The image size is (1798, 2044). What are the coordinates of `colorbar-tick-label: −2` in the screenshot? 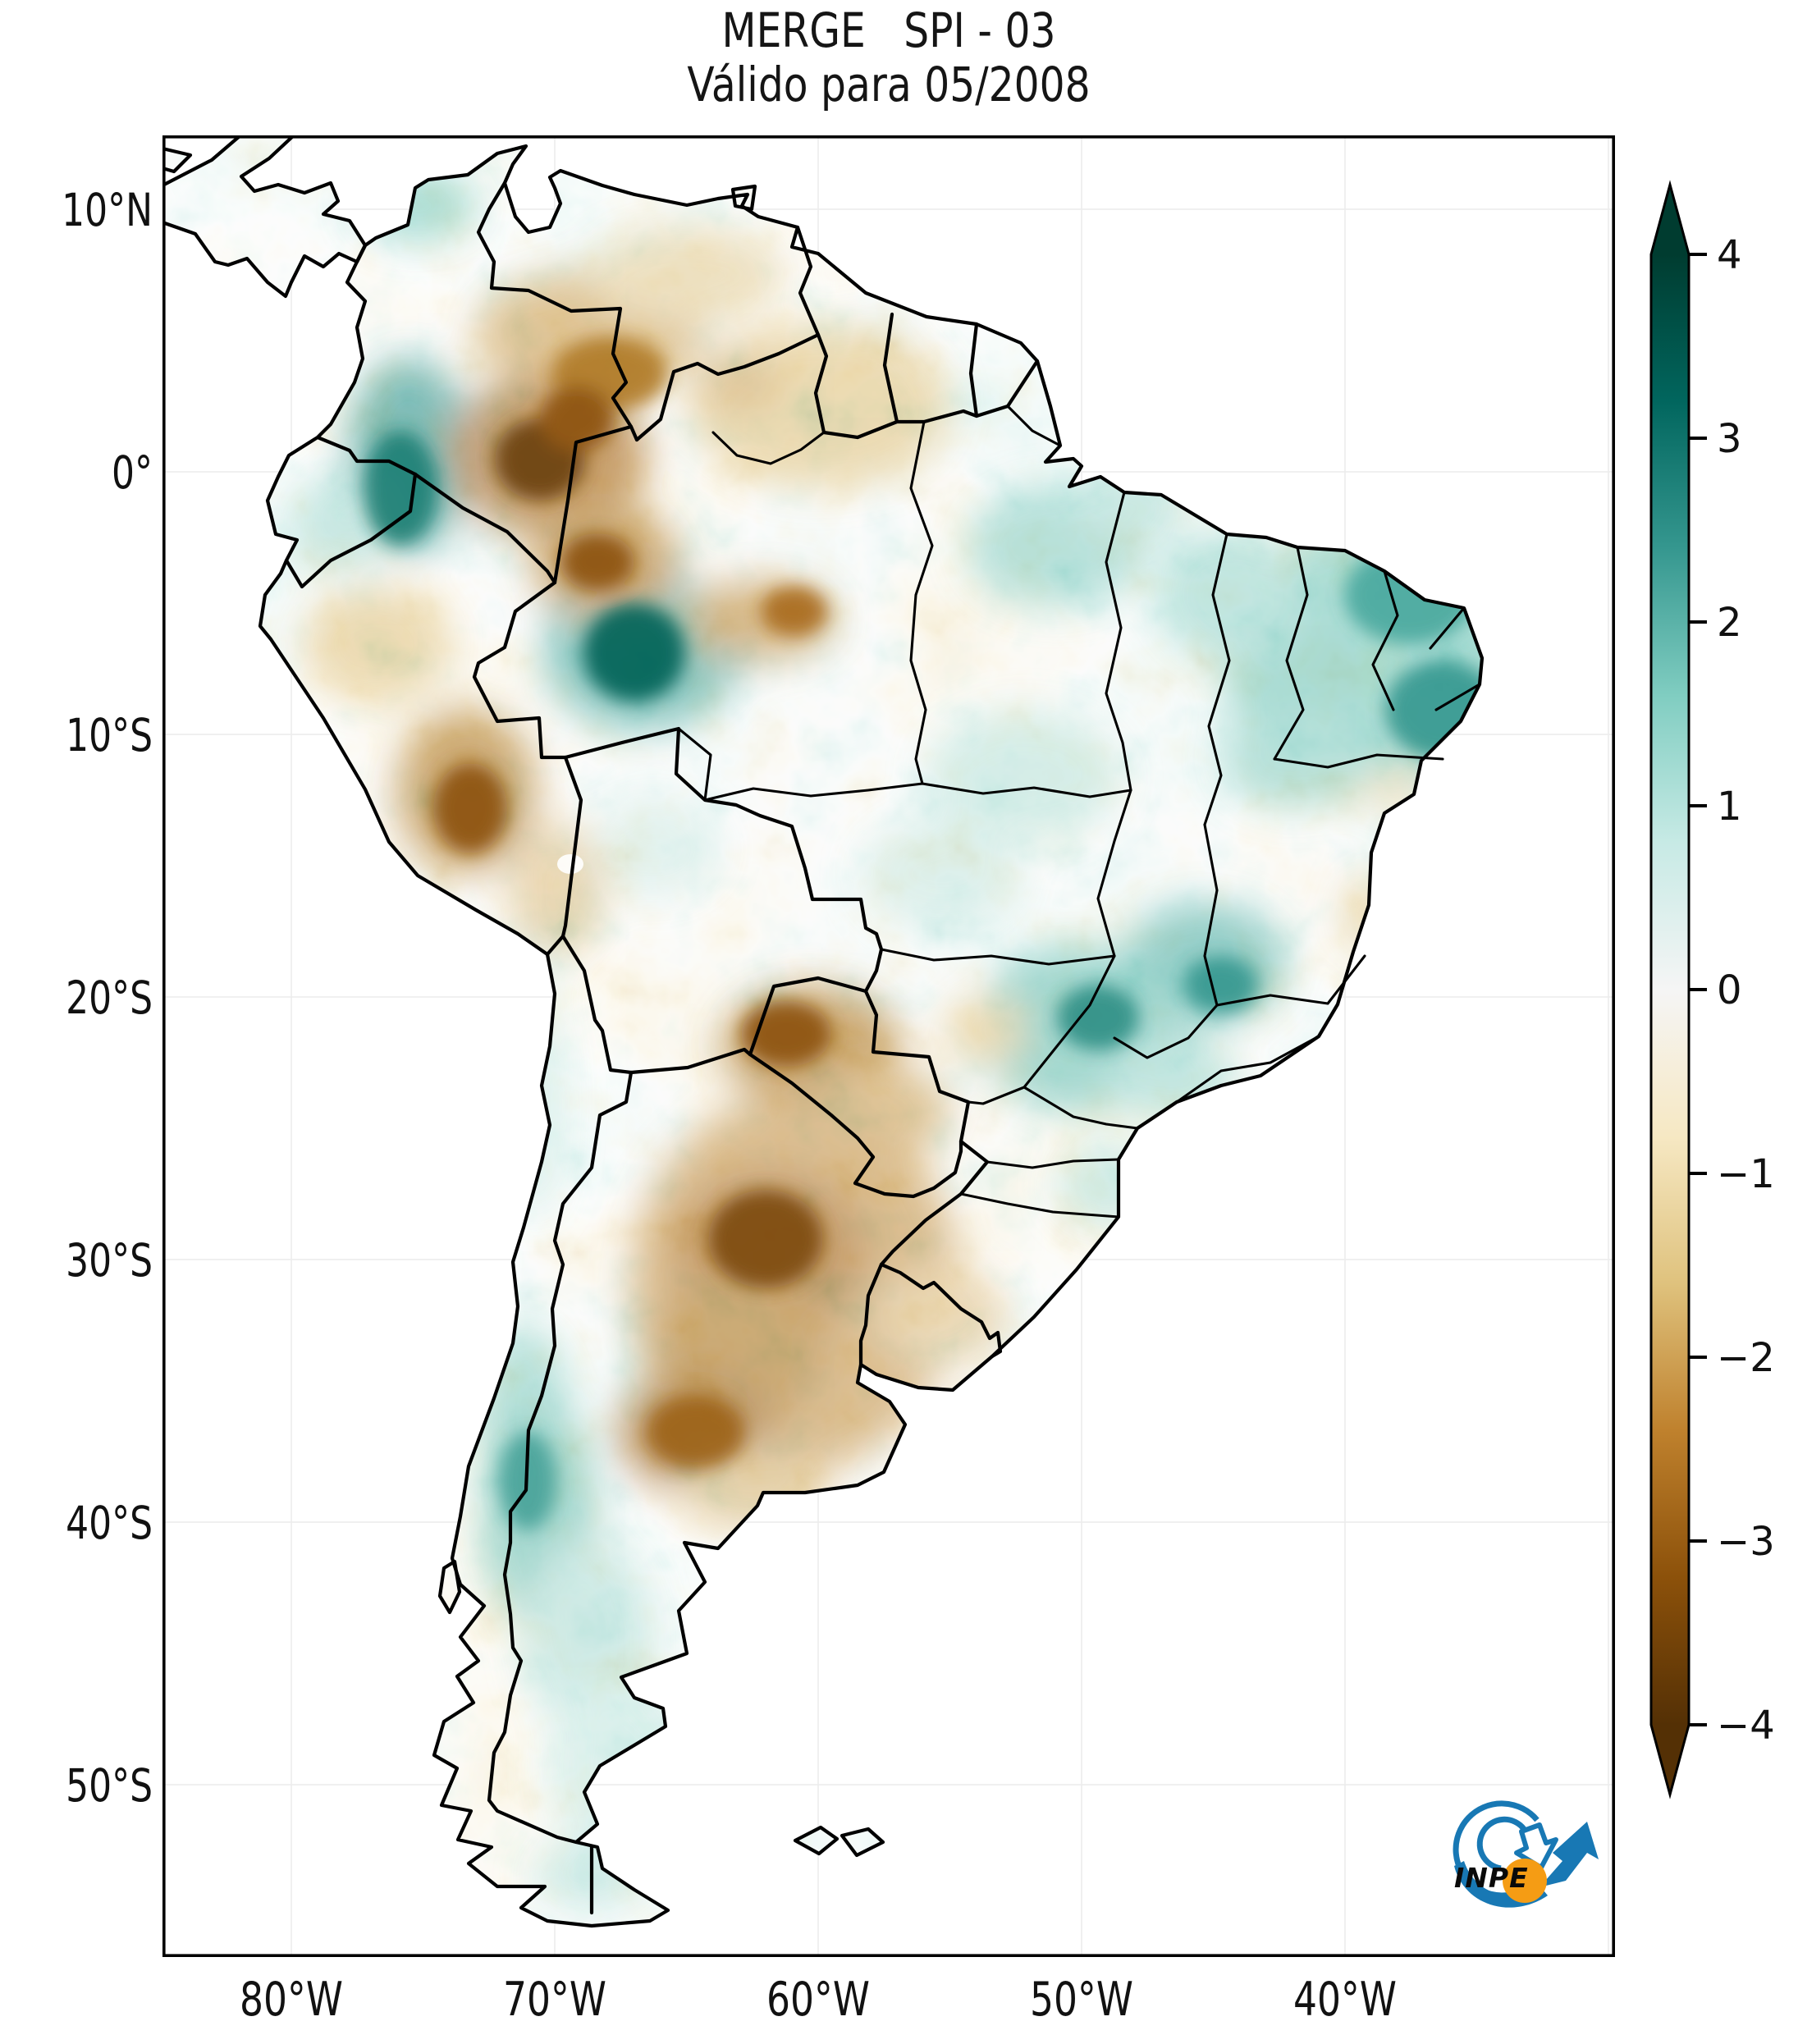 It's located at (1746, 1358).